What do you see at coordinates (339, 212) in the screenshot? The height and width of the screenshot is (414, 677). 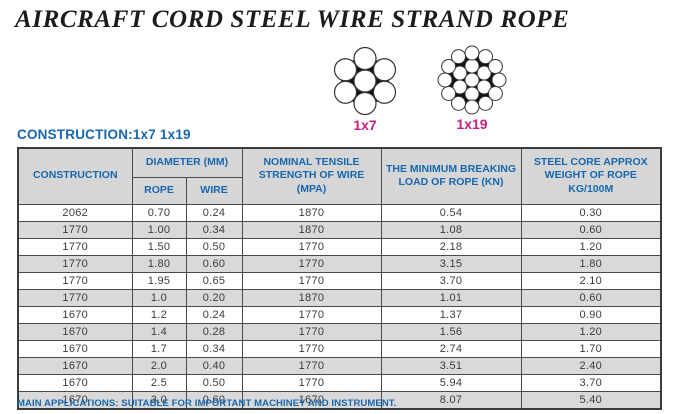 I see `table-row: 2062 0.70 0.24 1870 0.54 0.30` at bounding box center [339, 212].